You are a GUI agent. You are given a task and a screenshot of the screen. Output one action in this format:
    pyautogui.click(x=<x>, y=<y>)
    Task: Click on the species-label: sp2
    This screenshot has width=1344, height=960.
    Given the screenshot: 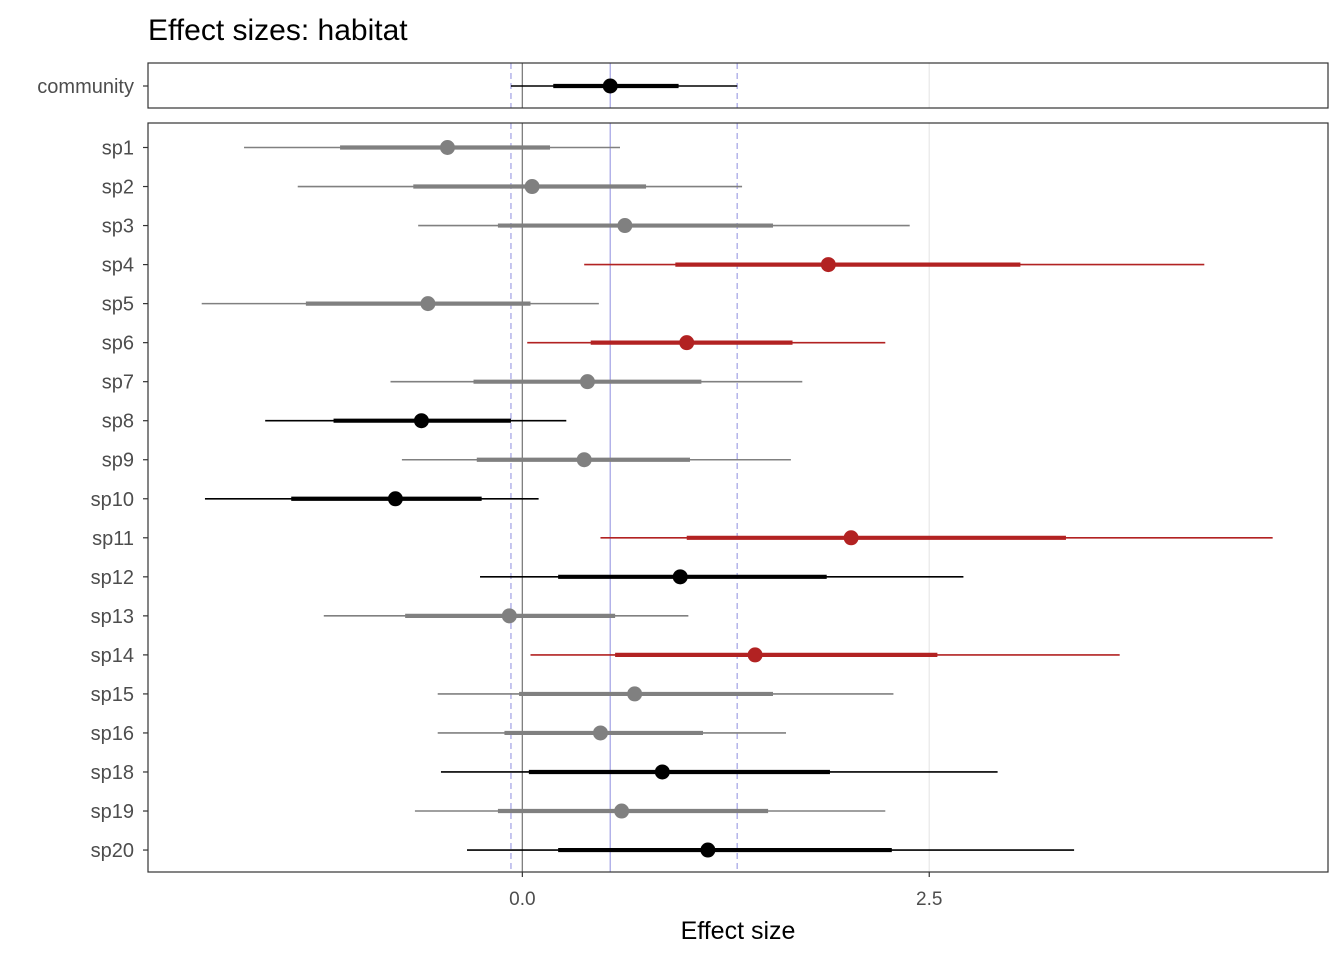 What is the action you would take?
    pyautogui.click(x=118, y=188)
    